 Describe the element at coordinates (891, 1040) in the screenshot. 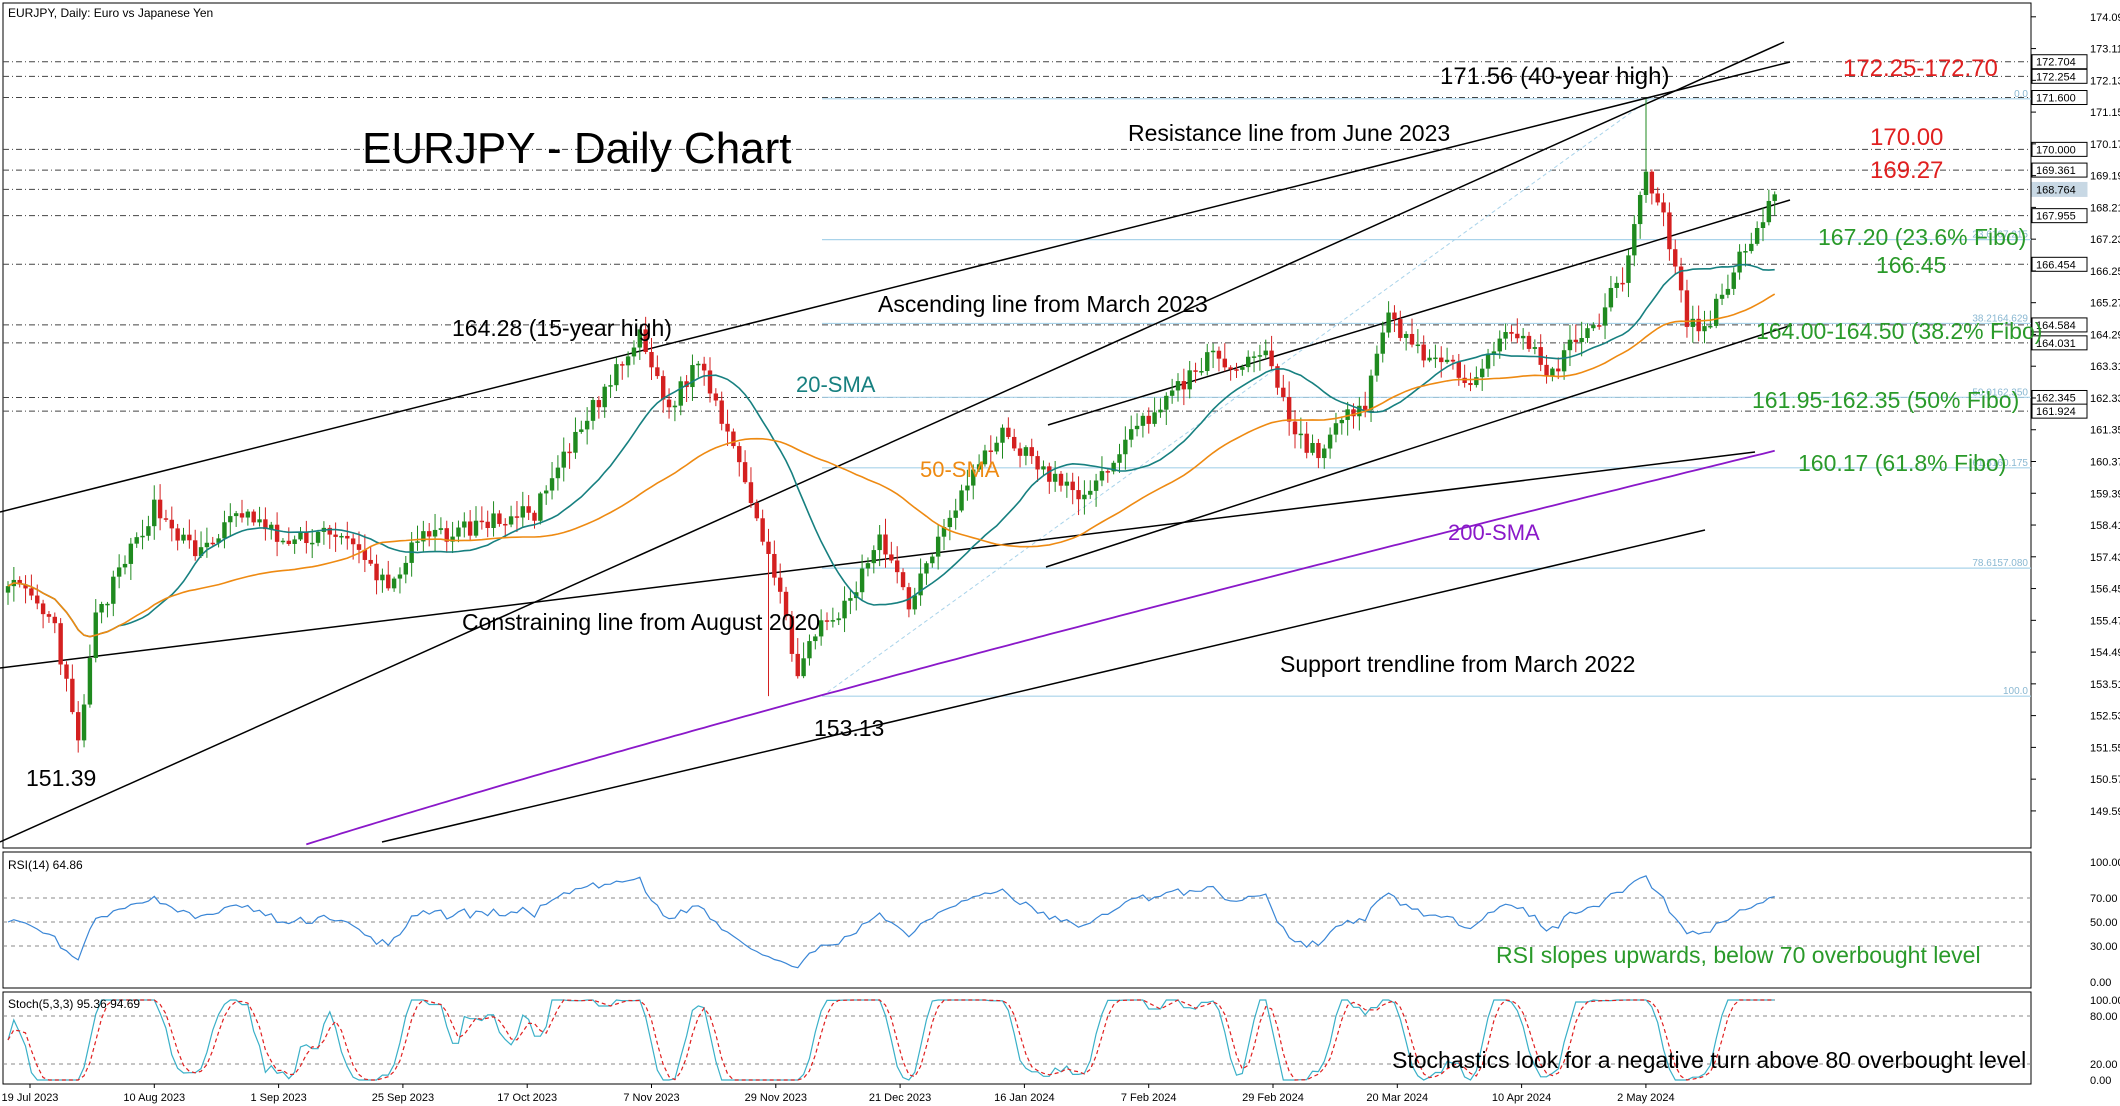

I see `stoch-k-line` at that location.